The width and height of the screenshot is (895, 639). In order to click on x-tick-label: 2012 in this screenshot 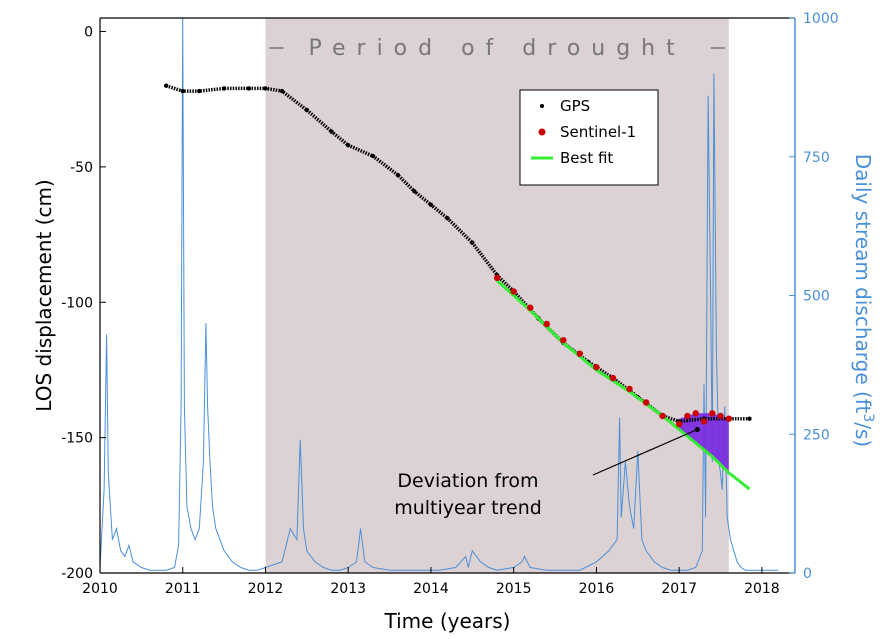, I will do `click(266, 589)`.